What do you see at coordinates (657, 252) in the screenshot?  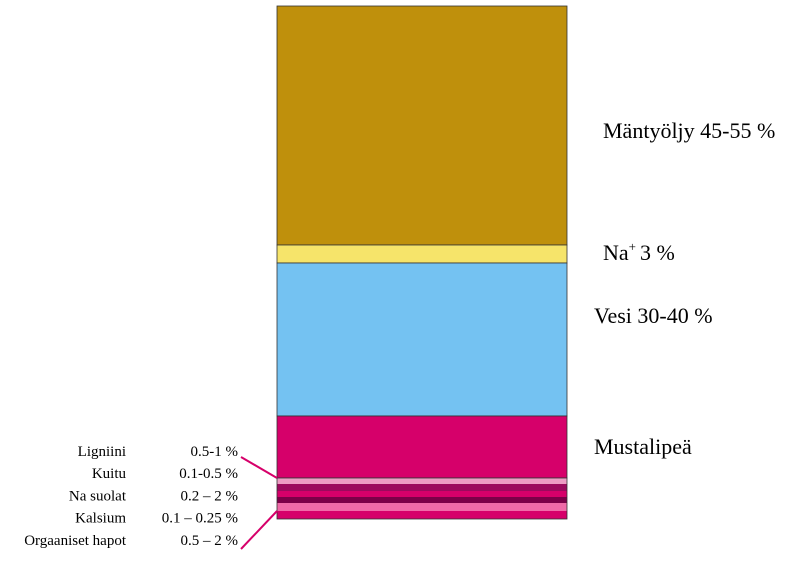 I see `label-rest: 3 %` at bounding box center [657, 252].